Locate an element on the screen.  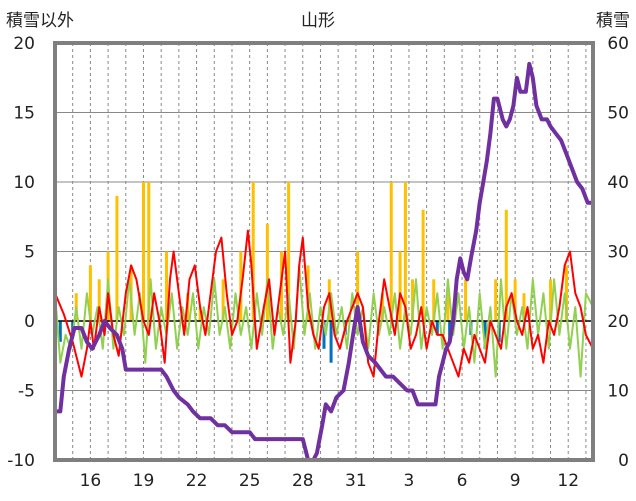
right-tick-label: 20 is located at coordinates (618, 322).